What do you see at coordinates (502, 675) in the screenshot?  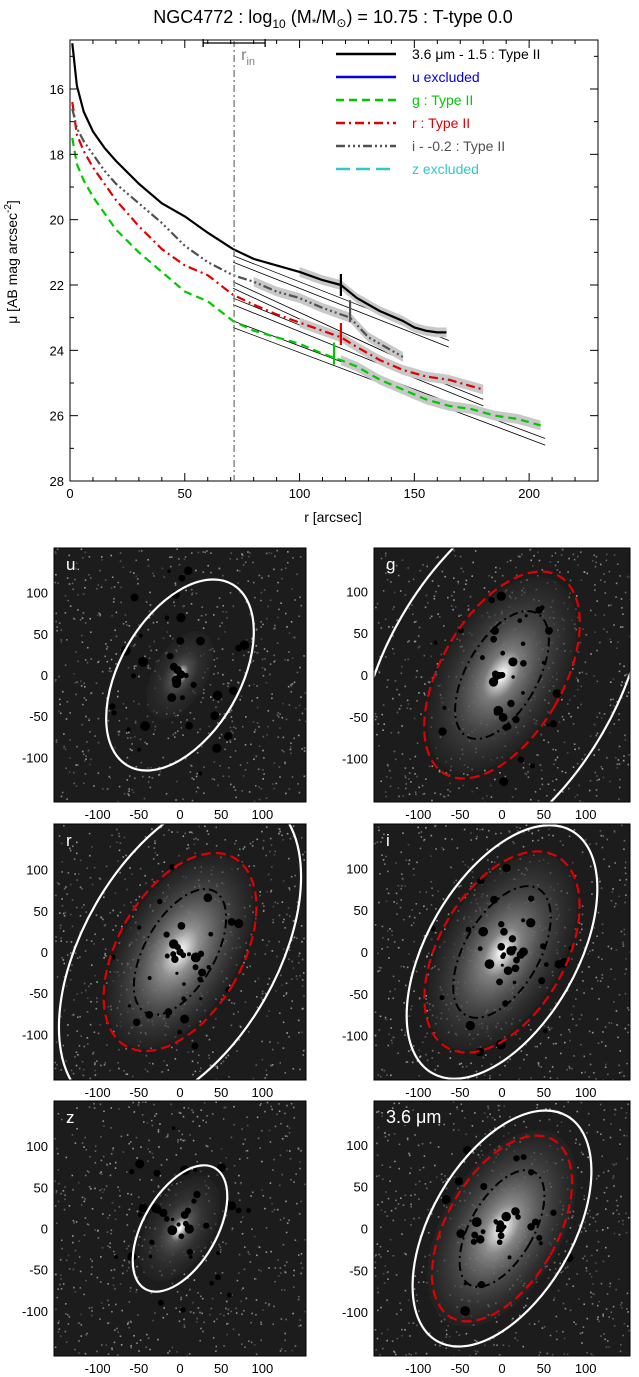 I see `panel-frame` at bounding box center [502, 675].